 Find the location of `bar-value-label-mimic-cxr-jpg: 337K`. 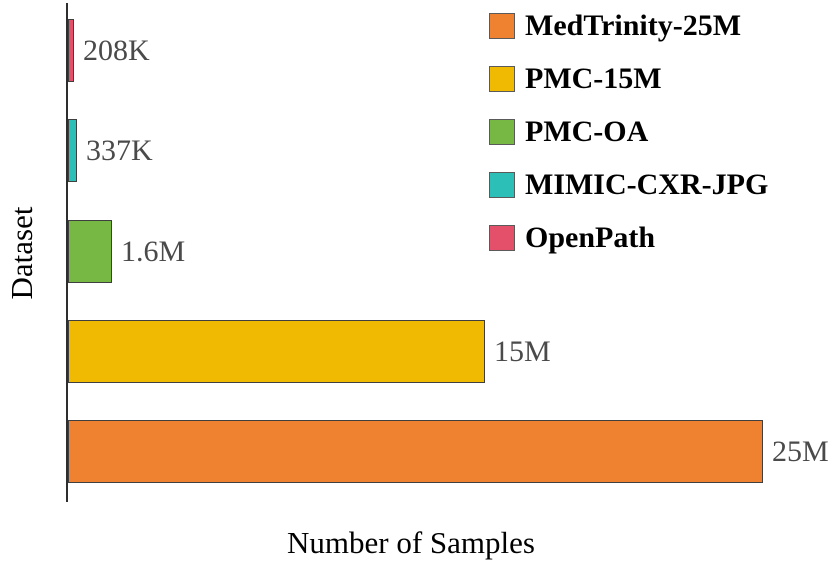

bar-value-label-mimic-cxr-jpg: 337K is located at coordinates (119, 150).